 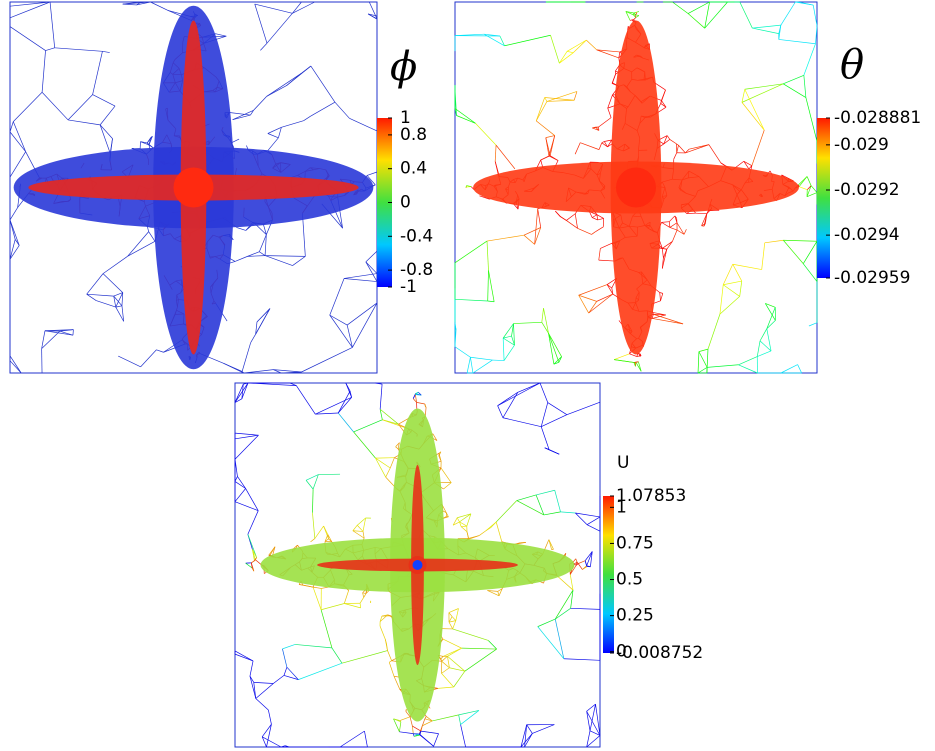 What do you see at coordinates (823, 198) in the screenshot?
I see `colorbar` at bounding box center [823, 198].